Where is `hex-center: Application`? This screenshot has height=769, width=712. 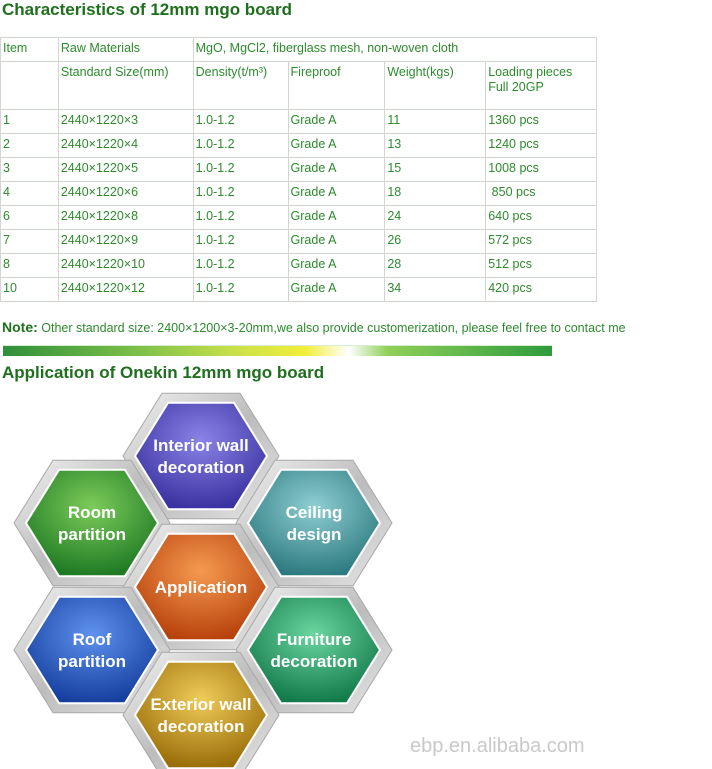
hex-center: Application is located at coordinates (201, 587).